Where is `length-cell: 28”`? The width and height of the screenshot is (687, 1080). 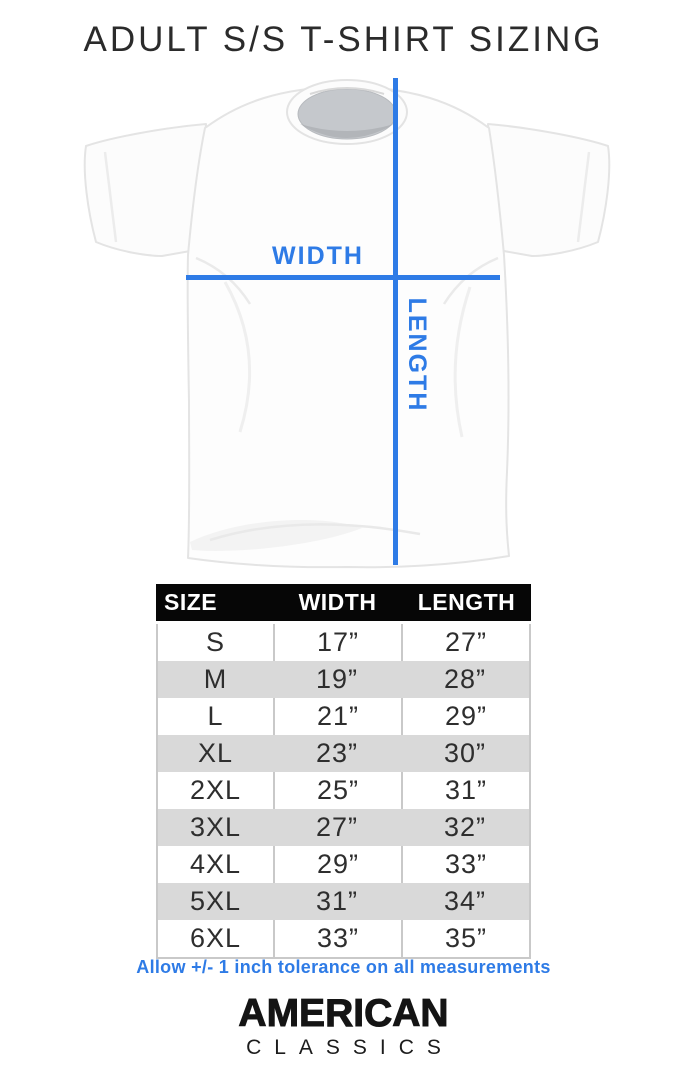 length-cell: 28” is located at coordinates (465, 679).